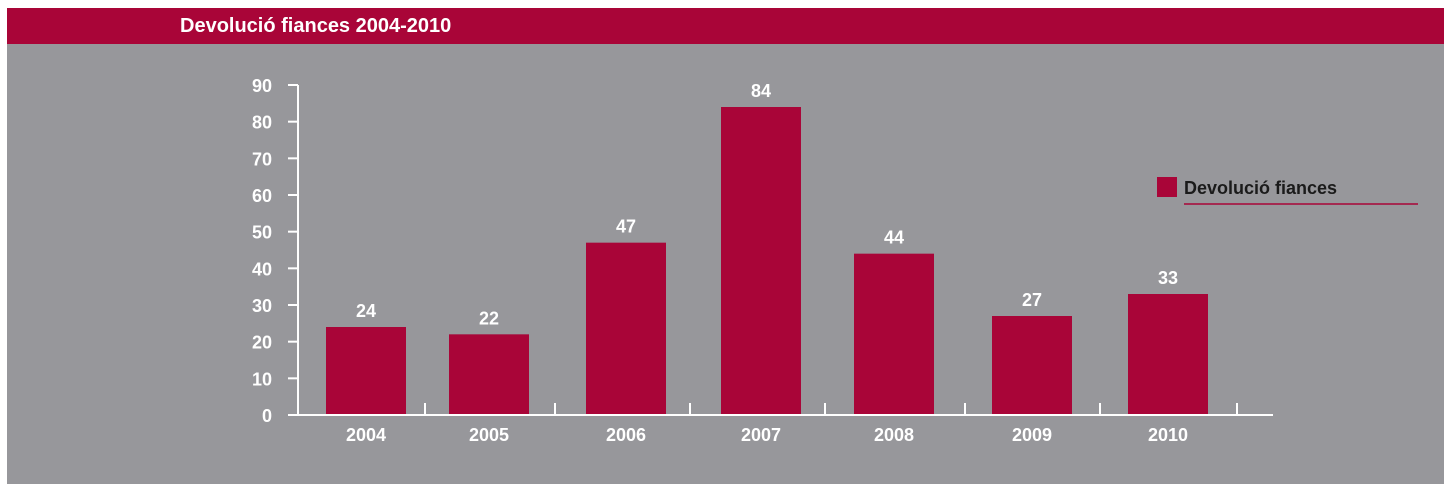  What do you see at coordinates (761, 261) in the screenshot?
I see `bar-2007` at bounding box center [761, 261].